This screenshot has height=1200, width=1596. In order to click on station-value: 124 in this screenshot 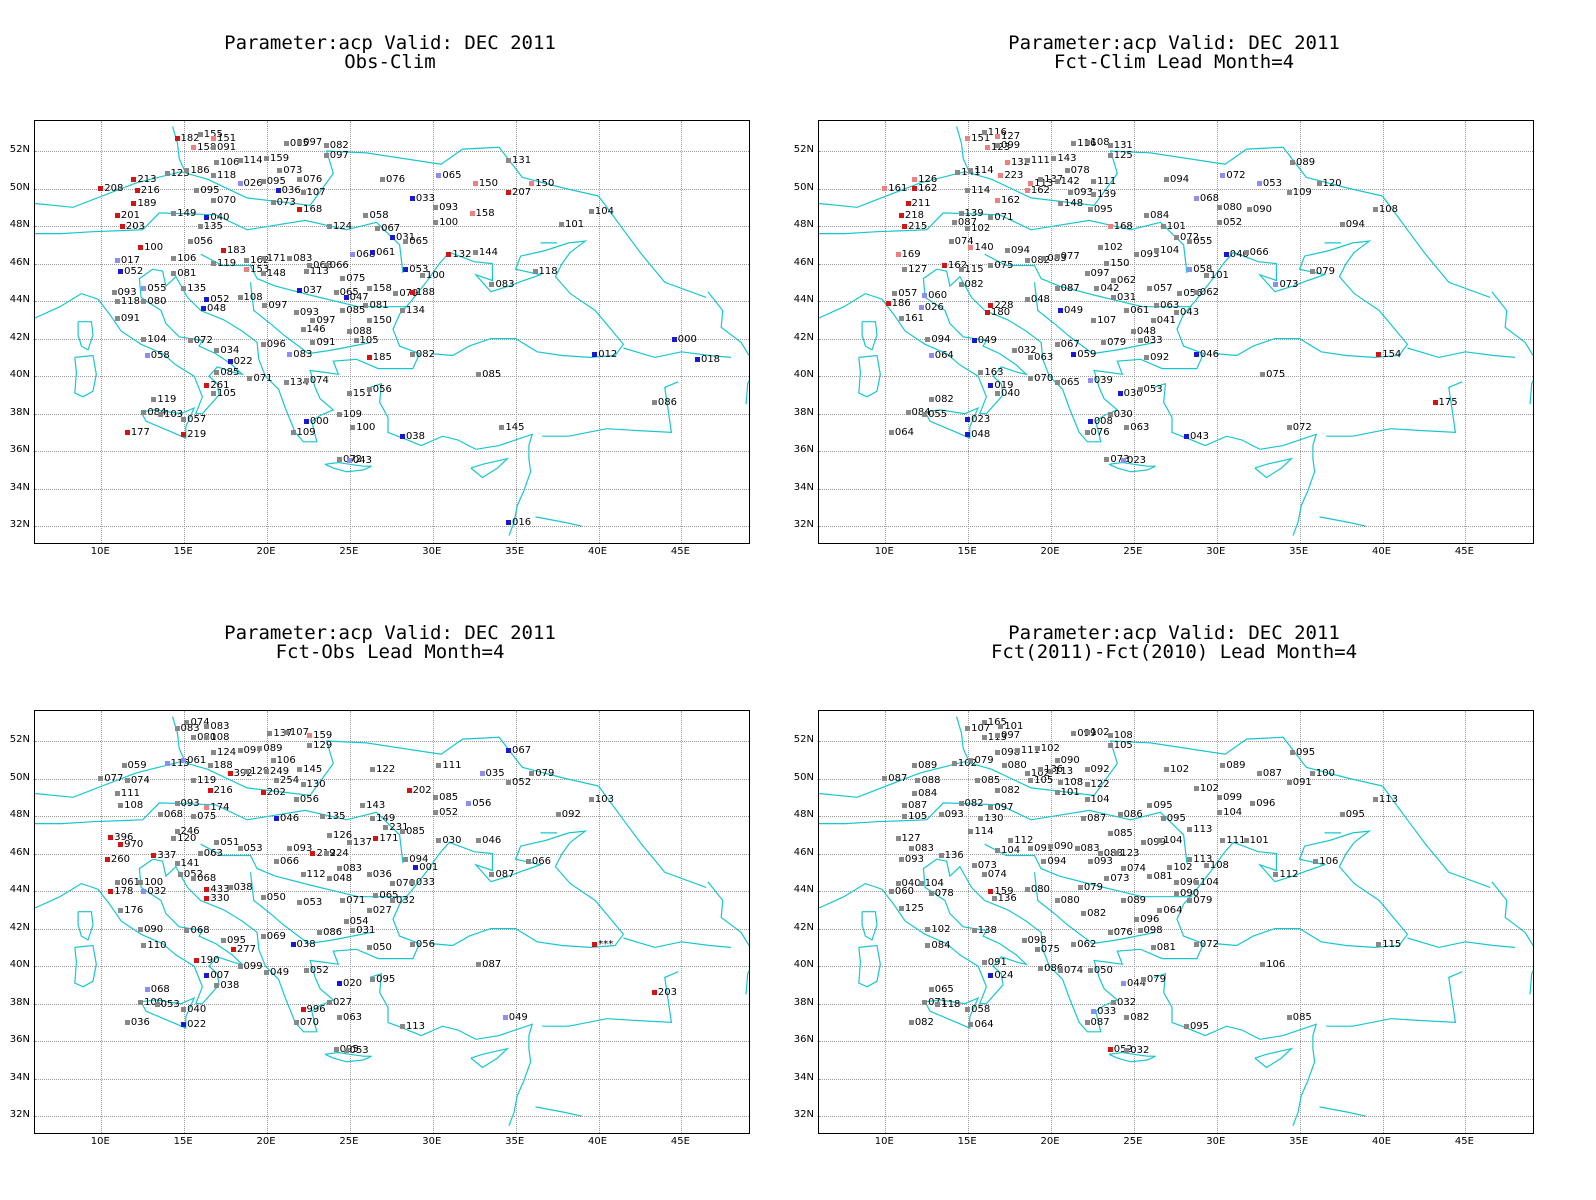, I will do `click(227, 753)`.